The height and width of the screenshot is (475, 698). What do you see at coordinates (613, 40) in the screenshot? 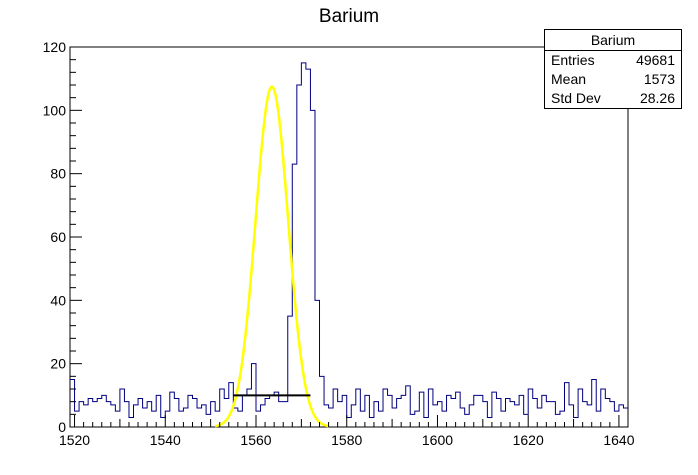
I see `stats-title: Barium` at bounding box center [613, 40].